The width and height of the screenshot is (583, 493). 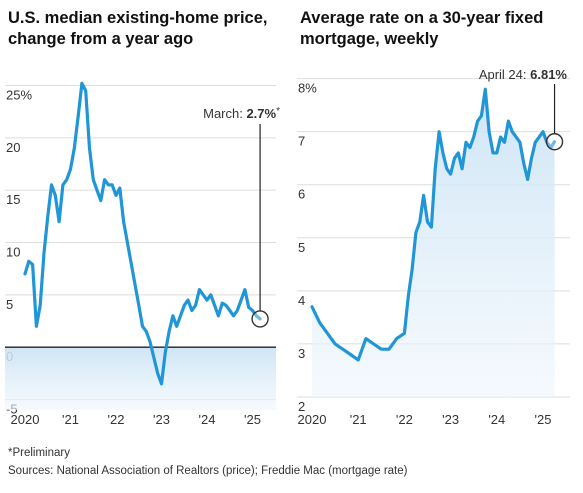 What do you see at coordinates (13, 252) in the screenshot?
I see `y-tick-label: 10` at bounding box center [13, 252].